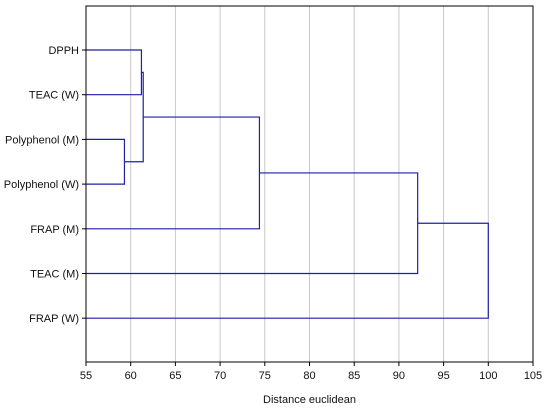 This screenshot has width=550, height=408. What do you see at coordinates (309, 400) in the screenshot?
I see `x-axis-title: Distance euclidean` at bounding box center [309, 400].